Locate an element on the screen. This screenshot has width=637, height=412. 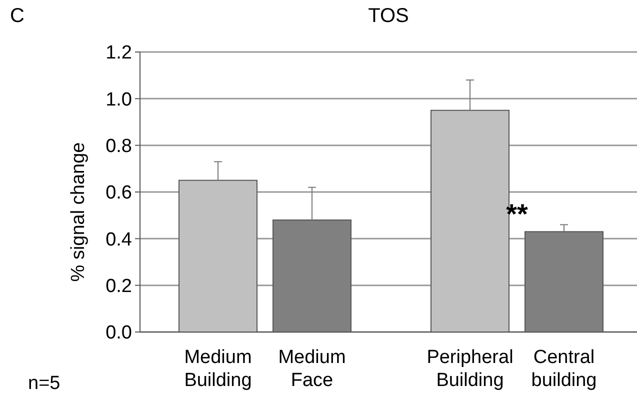
x-tick-label: Central building is located at coordinates (564, 369).